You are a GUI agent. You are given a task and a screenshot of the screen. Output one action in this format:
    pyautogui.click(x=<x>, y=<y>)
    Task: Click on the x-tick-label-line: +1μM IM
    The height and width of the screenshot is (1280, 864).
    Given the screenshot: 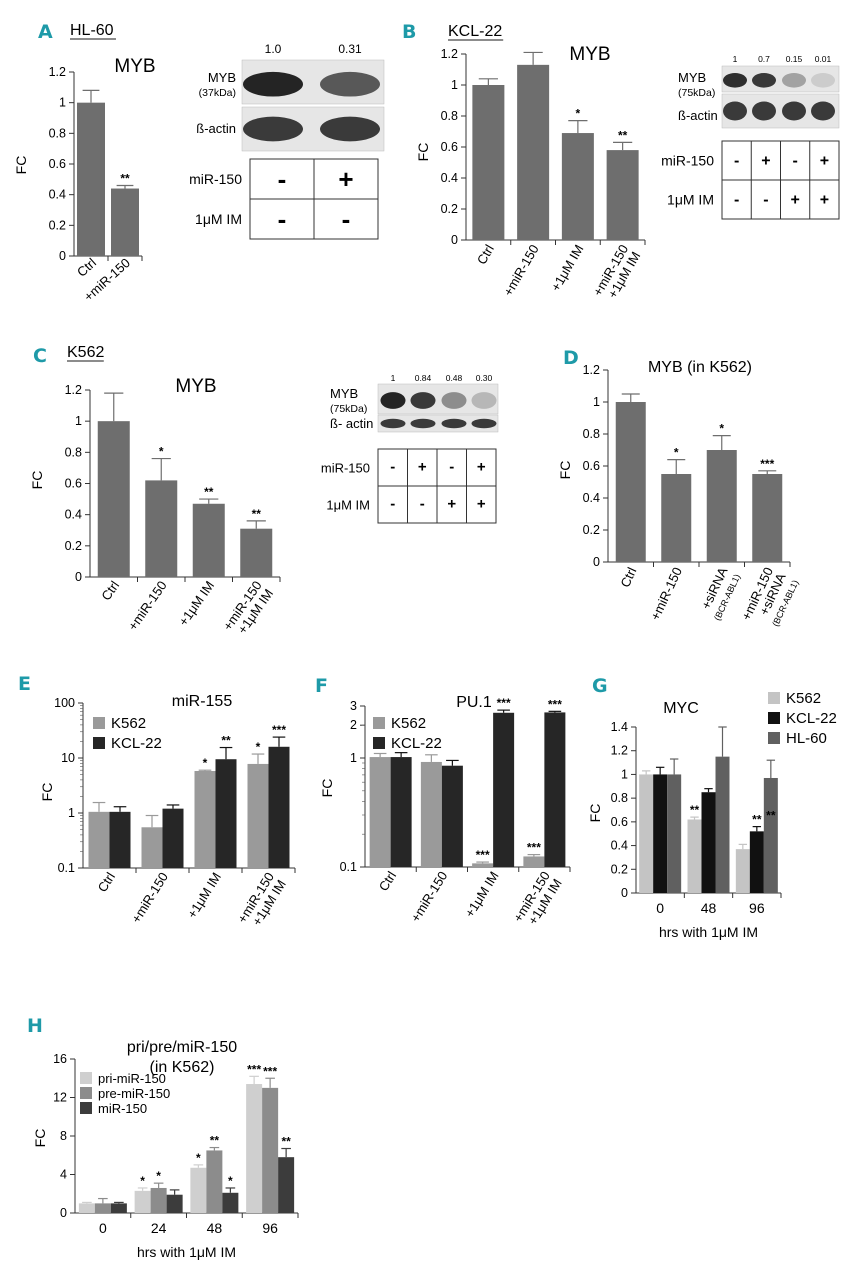 What is the action you would take?
    pyautogui.click(x=197, y=603)
    